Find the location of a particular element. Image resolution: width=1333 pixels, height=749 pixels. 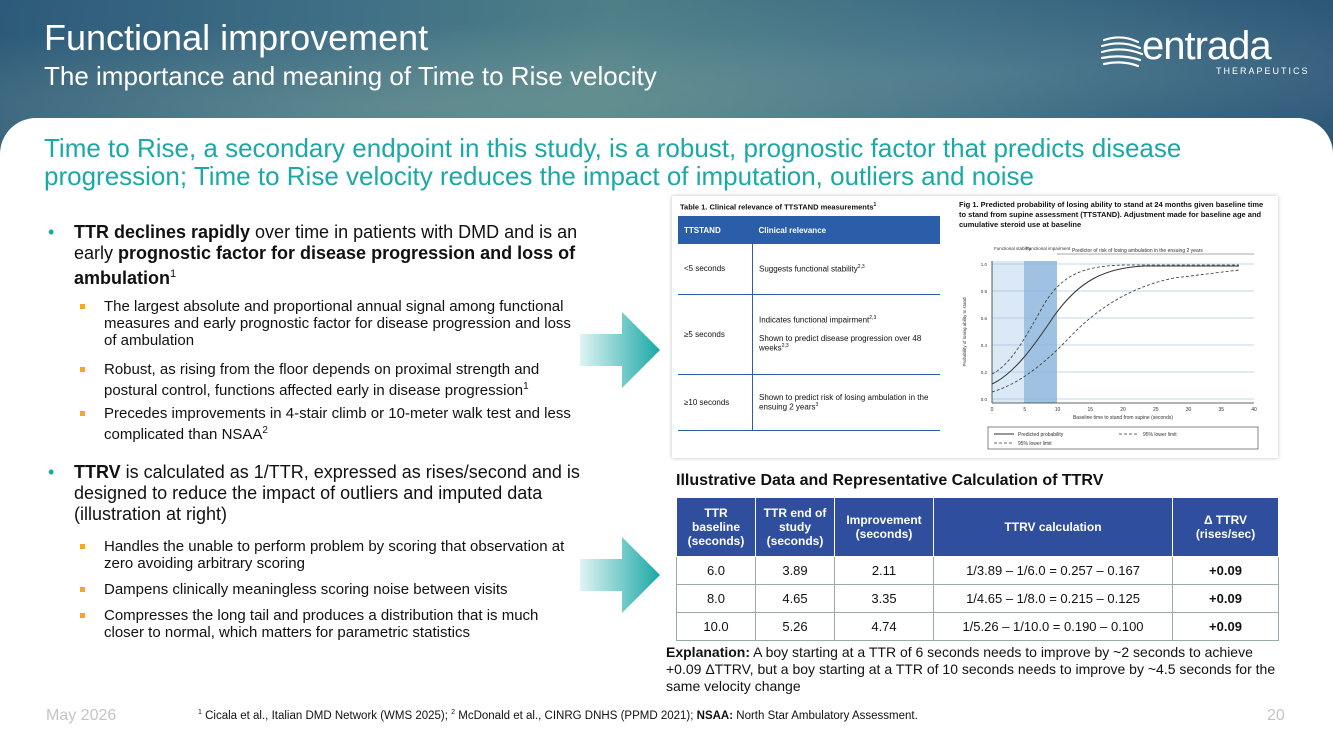

svg-text: Predicted probability is located at coordinates (1041, 435).